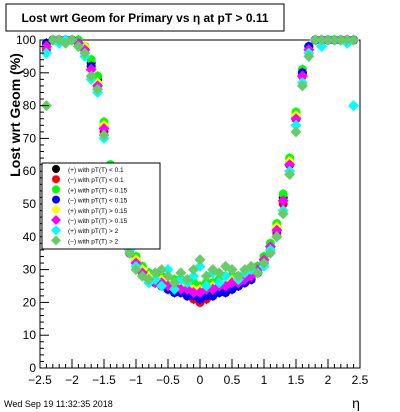 The image size is (400, 412). Describe the element at coordinates (93, 231) in the screenshot. I see `legend-entry: (+) with pT(T) > 2` at that location.